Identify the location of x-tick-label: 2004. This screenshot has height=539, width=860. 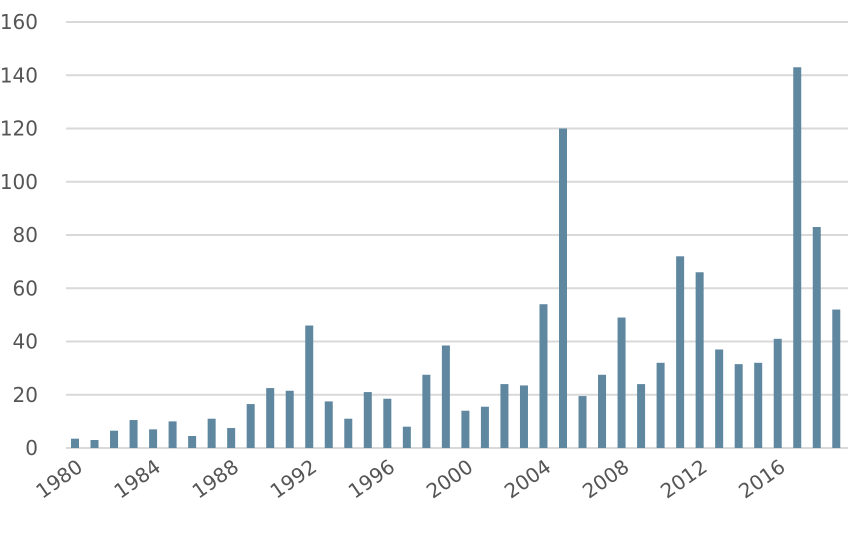
(527, 478).